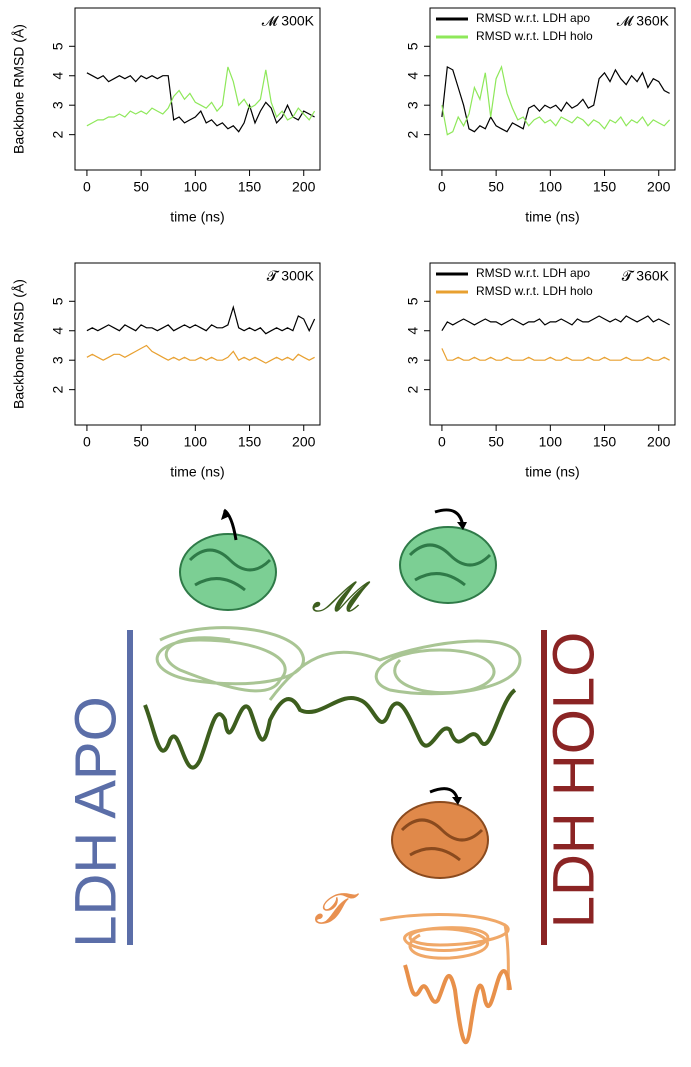 The height and width of the screenshot is (1067, 691). Describe the element at coordinates (340, 596) in the screenshot. I see `m-label: 𝓜` at that location.